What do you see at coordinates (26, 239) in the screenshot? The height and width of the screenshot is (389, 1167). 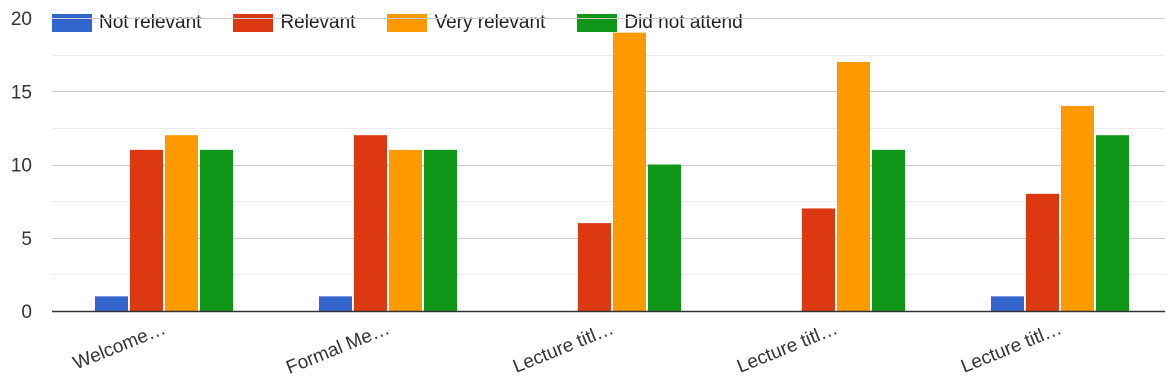 I see `y-tick-label: 5` at bounding box center [26, 239].